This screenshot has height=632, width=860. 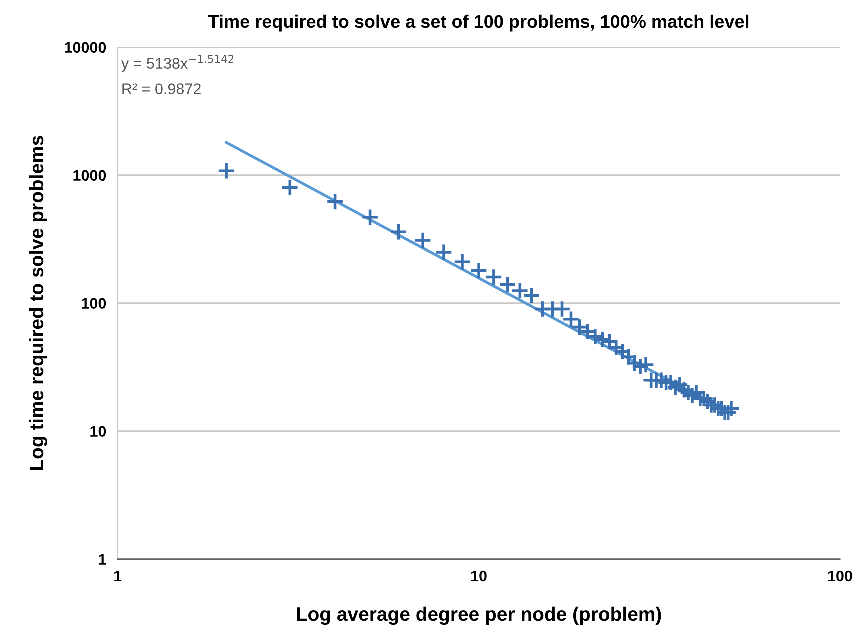 I want to click on y-tick-label: 10, so click(x=98, y=432).